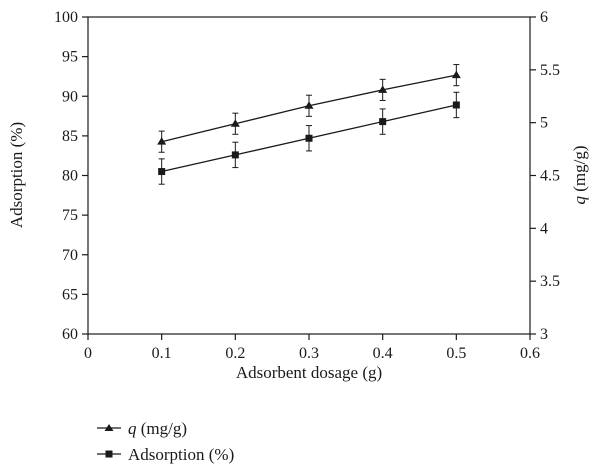  I want to click on left-y-tick-label: 85, so click(70, 136).